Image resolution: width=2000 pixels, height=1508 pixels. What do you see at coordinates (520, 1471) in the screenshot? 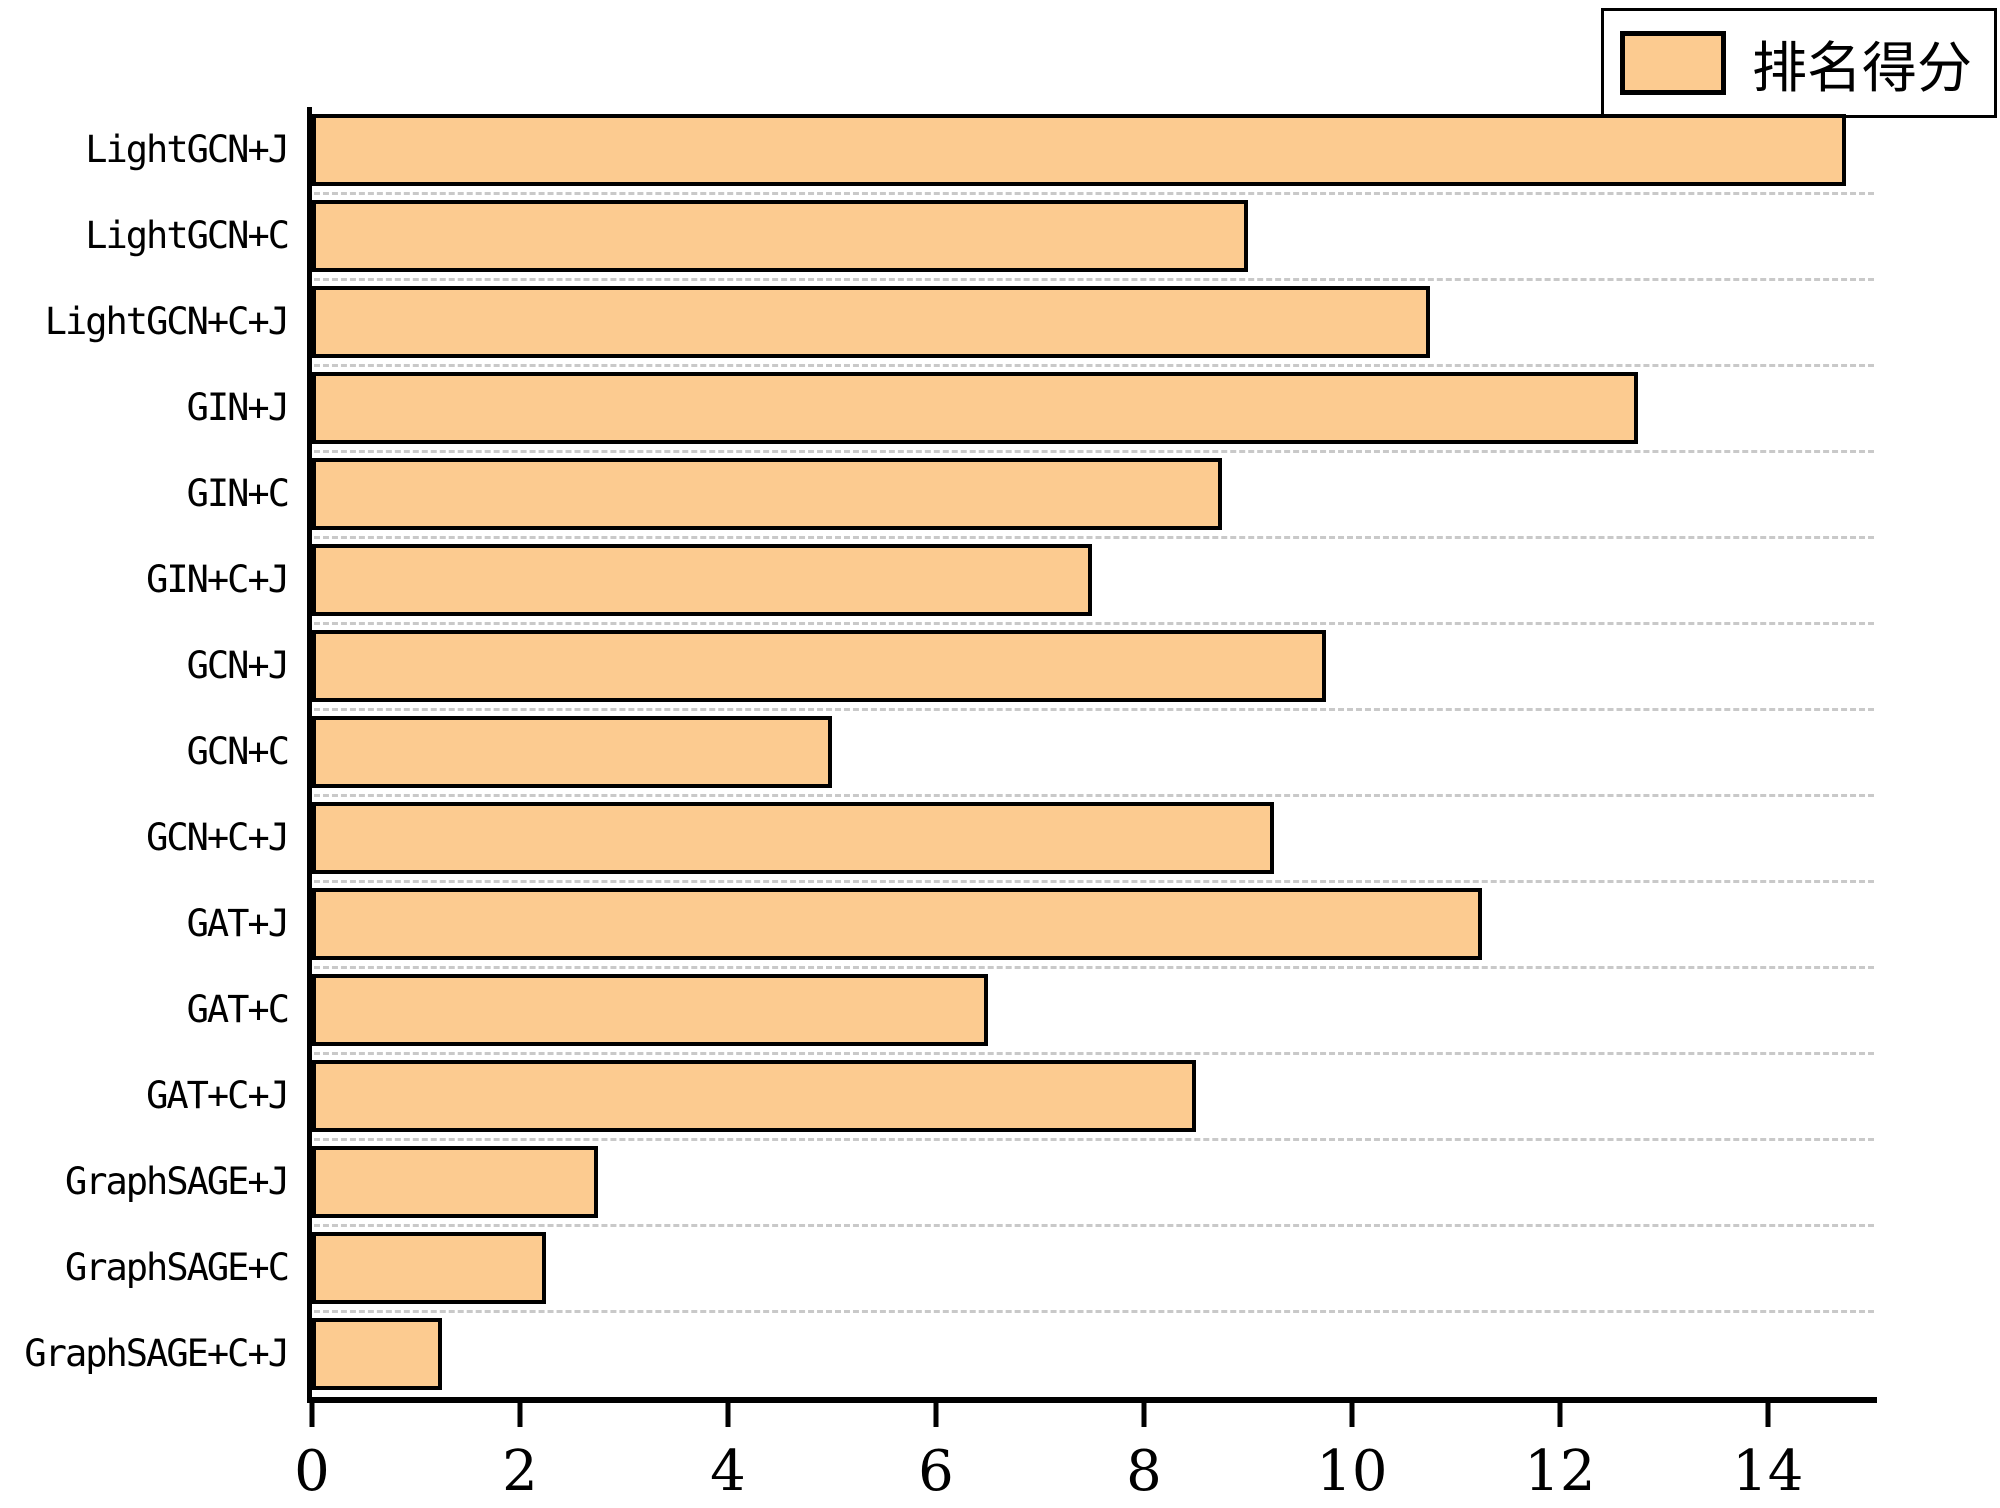
I see `x-tick-label: 2` at bounding box center [520, 1471].